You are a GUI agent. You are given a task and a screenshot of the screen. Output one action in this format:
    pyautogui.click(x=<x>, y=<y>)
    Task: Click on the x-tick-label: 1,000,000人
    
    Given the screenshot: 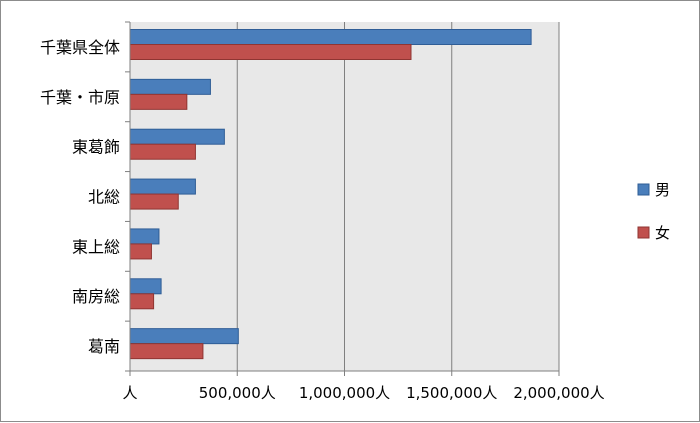 What is the action you would take?
    pyautogui.click(x=344, y=393)
    